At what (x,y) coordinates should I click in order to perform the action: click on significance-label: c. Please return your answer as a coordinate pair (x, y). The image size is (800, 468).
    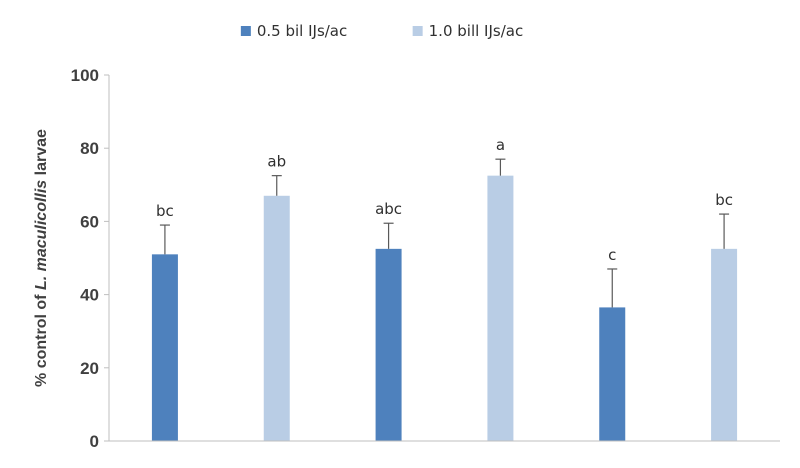
    Looking at the image, I should click on (612, 255).